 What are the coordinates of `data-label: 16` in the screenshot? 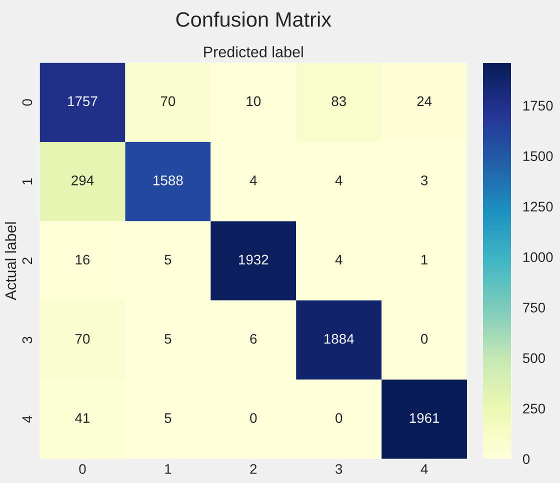 It's located at (83, 259).